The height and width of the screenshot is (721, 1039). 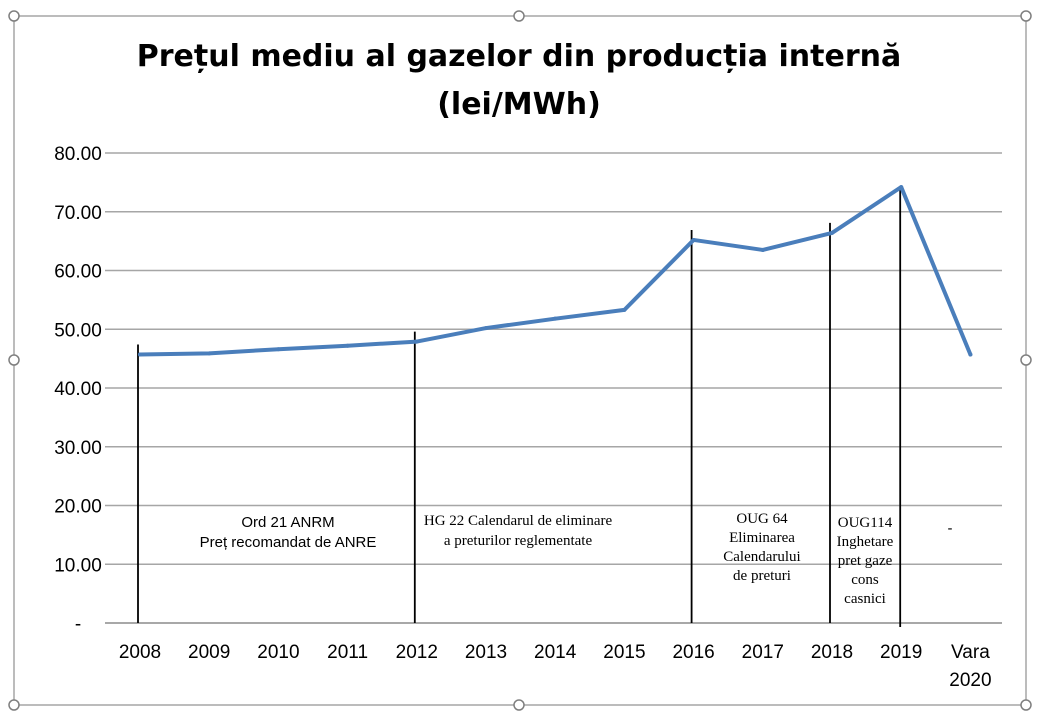 I want to click on x-tick-label: 2016, so click(x=693, y=652).